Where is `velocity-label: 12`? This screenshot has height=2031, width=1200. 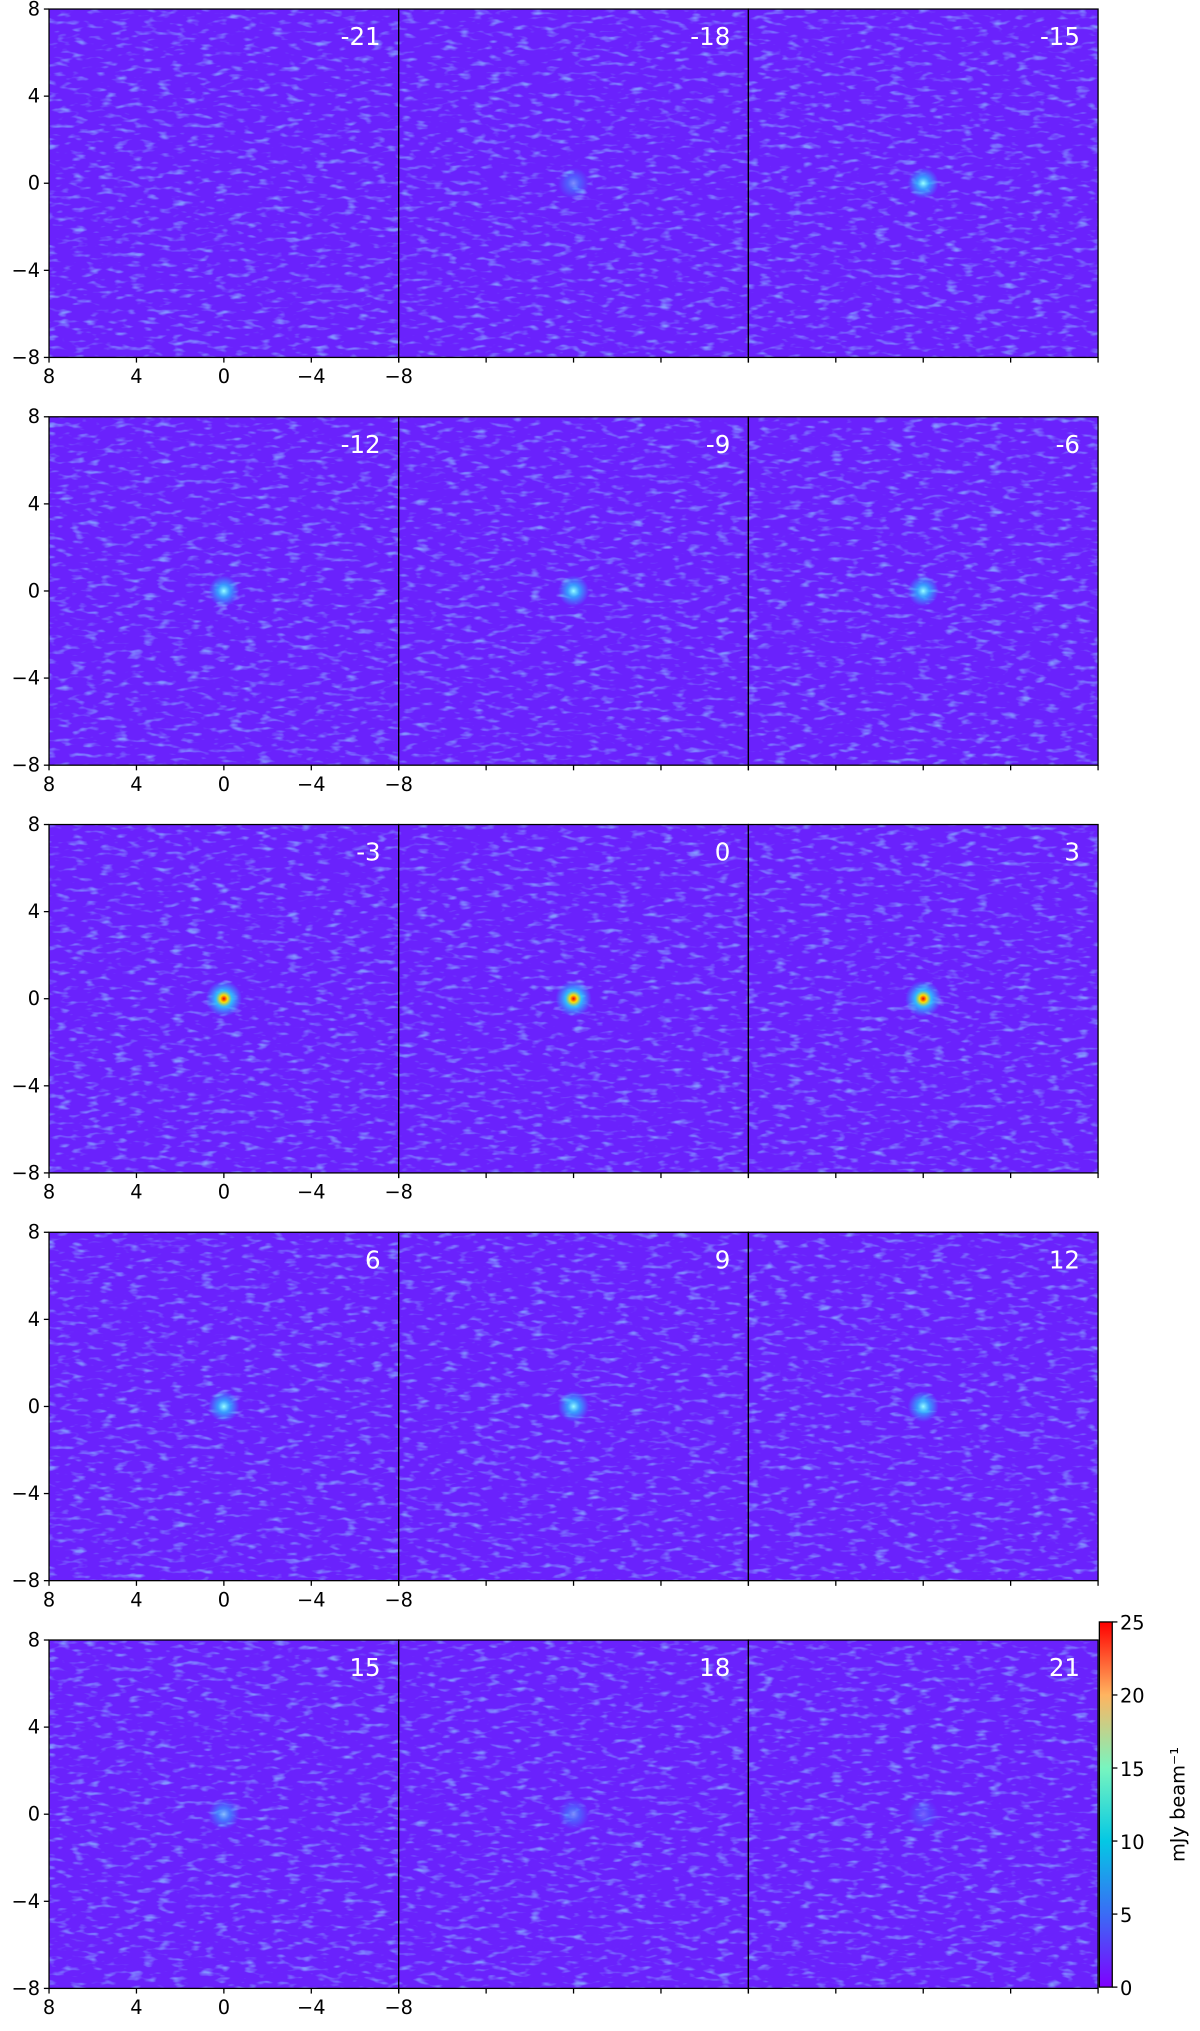
velocity-label: 12 is located at coordinates (1064, 1259).